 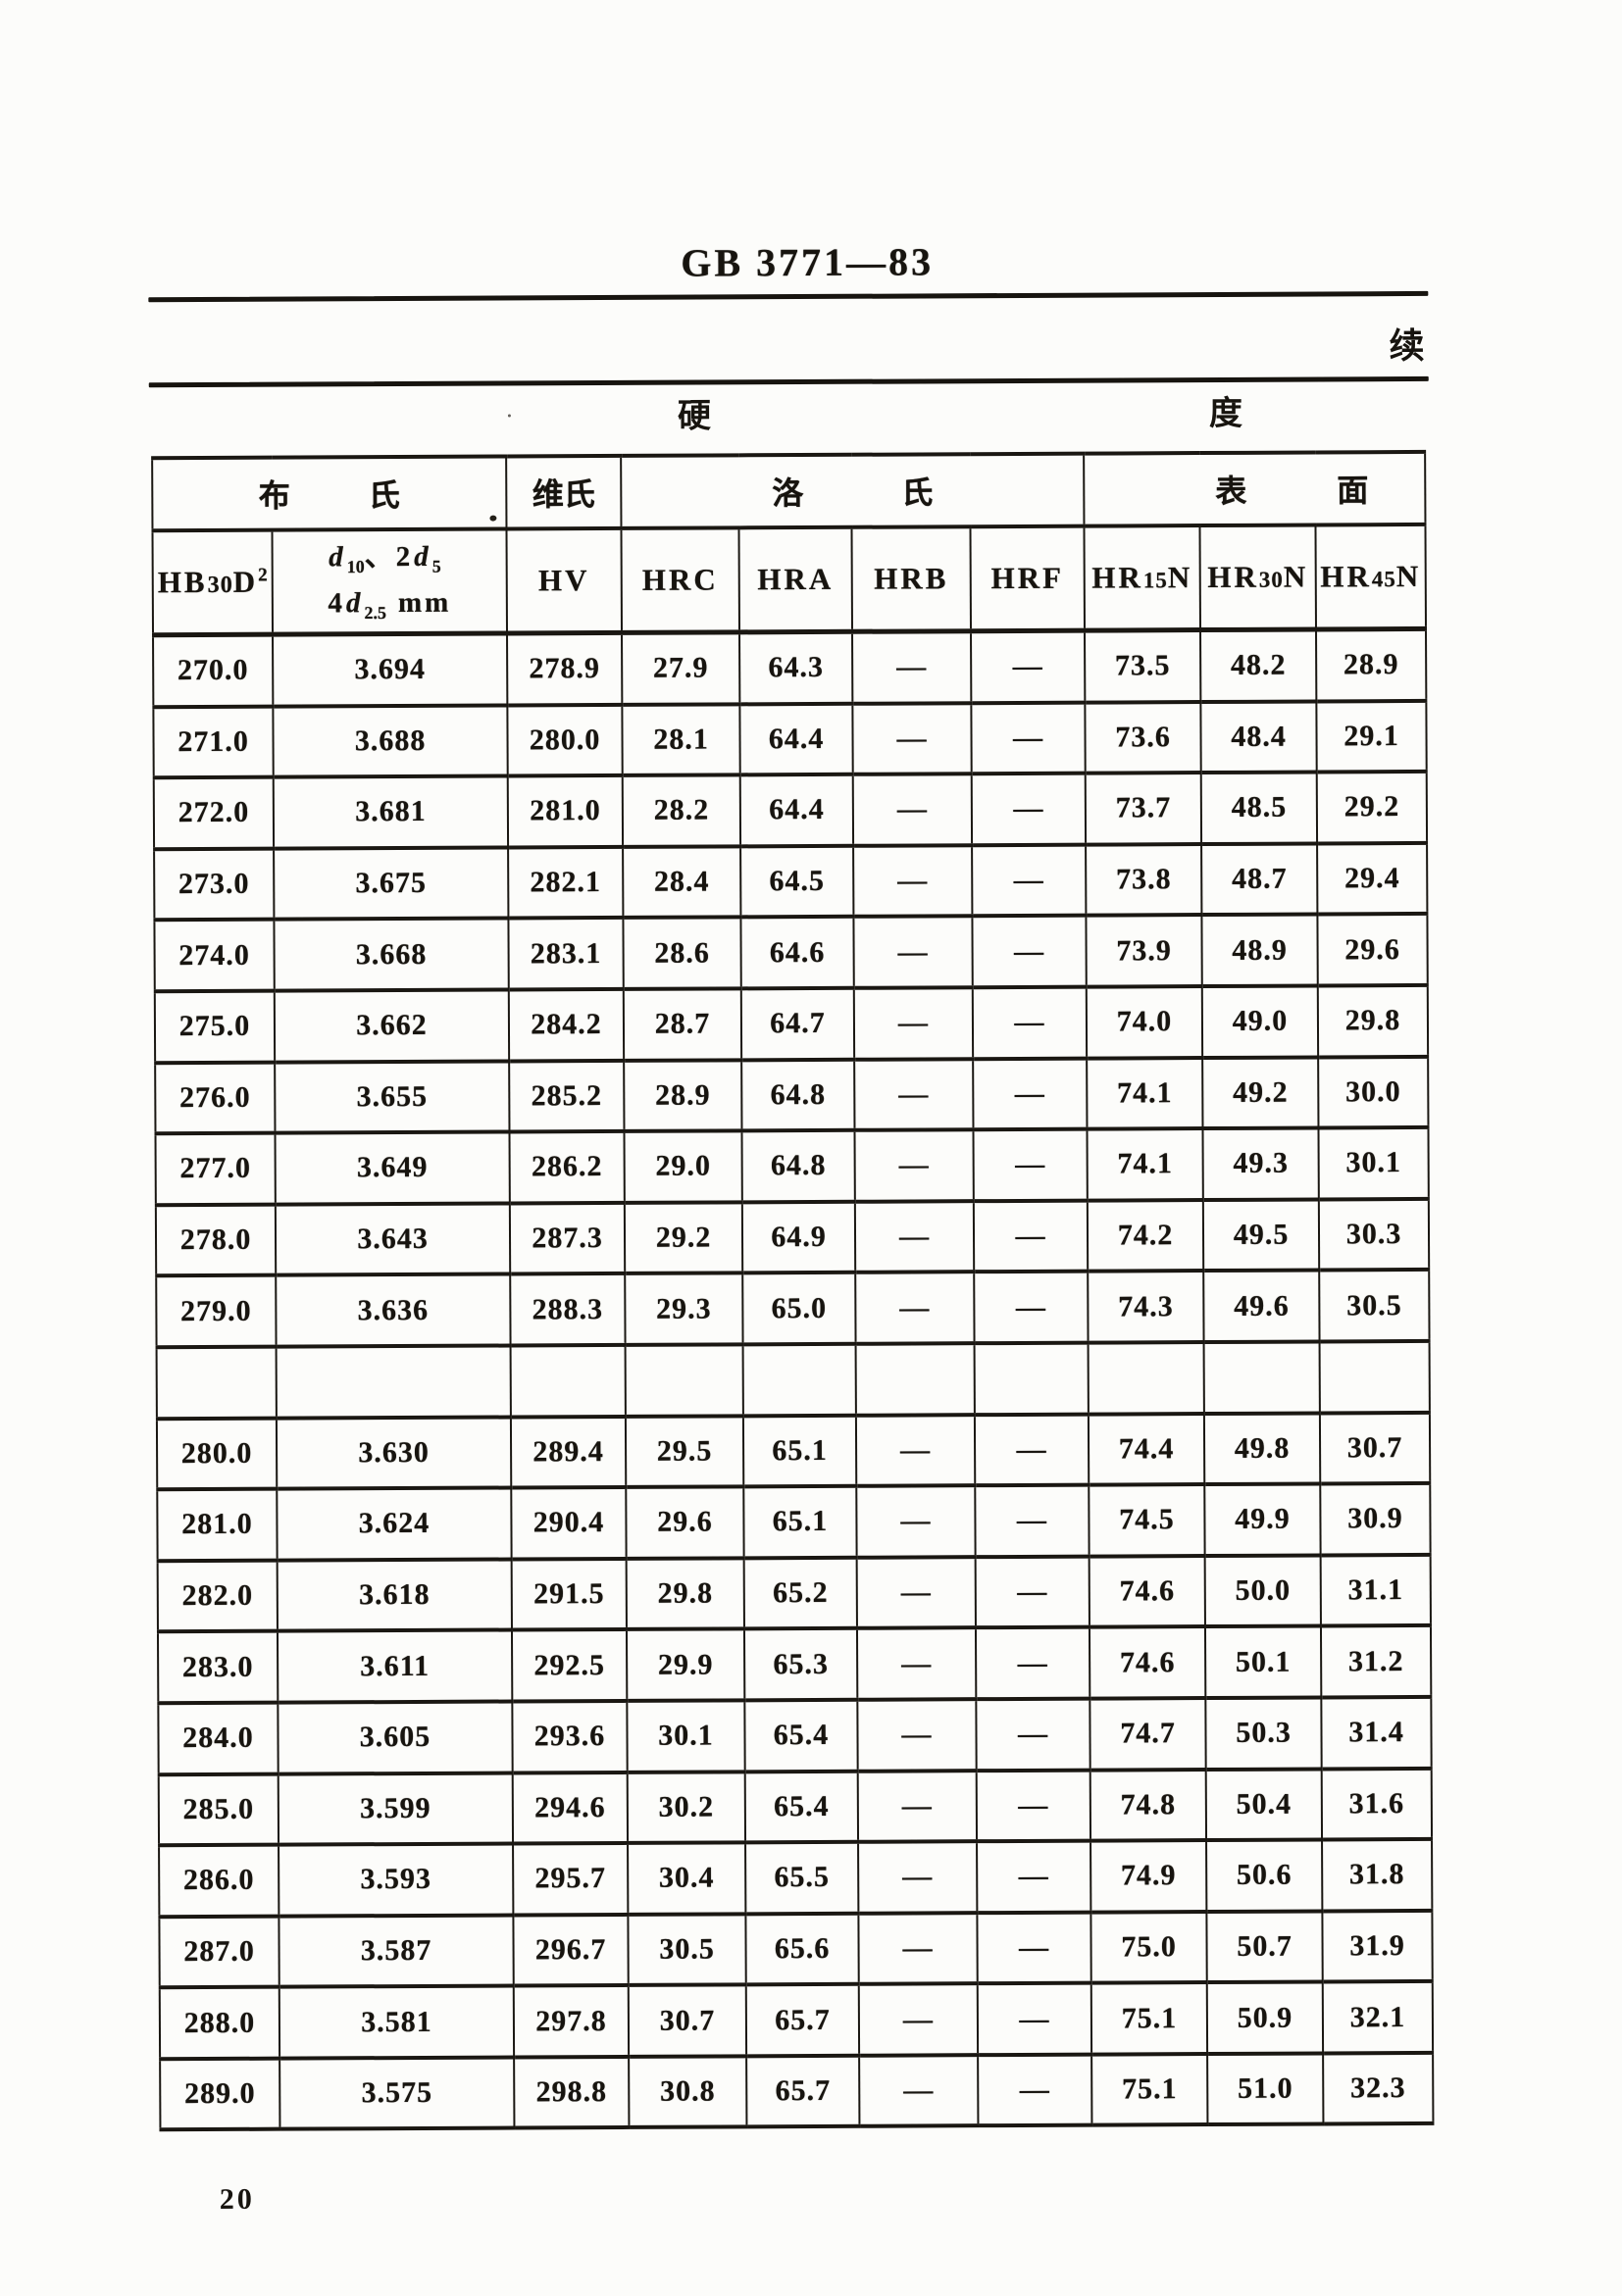 What do you see at coordinates (1263, 1661) in the screenshot?
I see `table-cell: 50.1` at bounding box center [1263, 1661].